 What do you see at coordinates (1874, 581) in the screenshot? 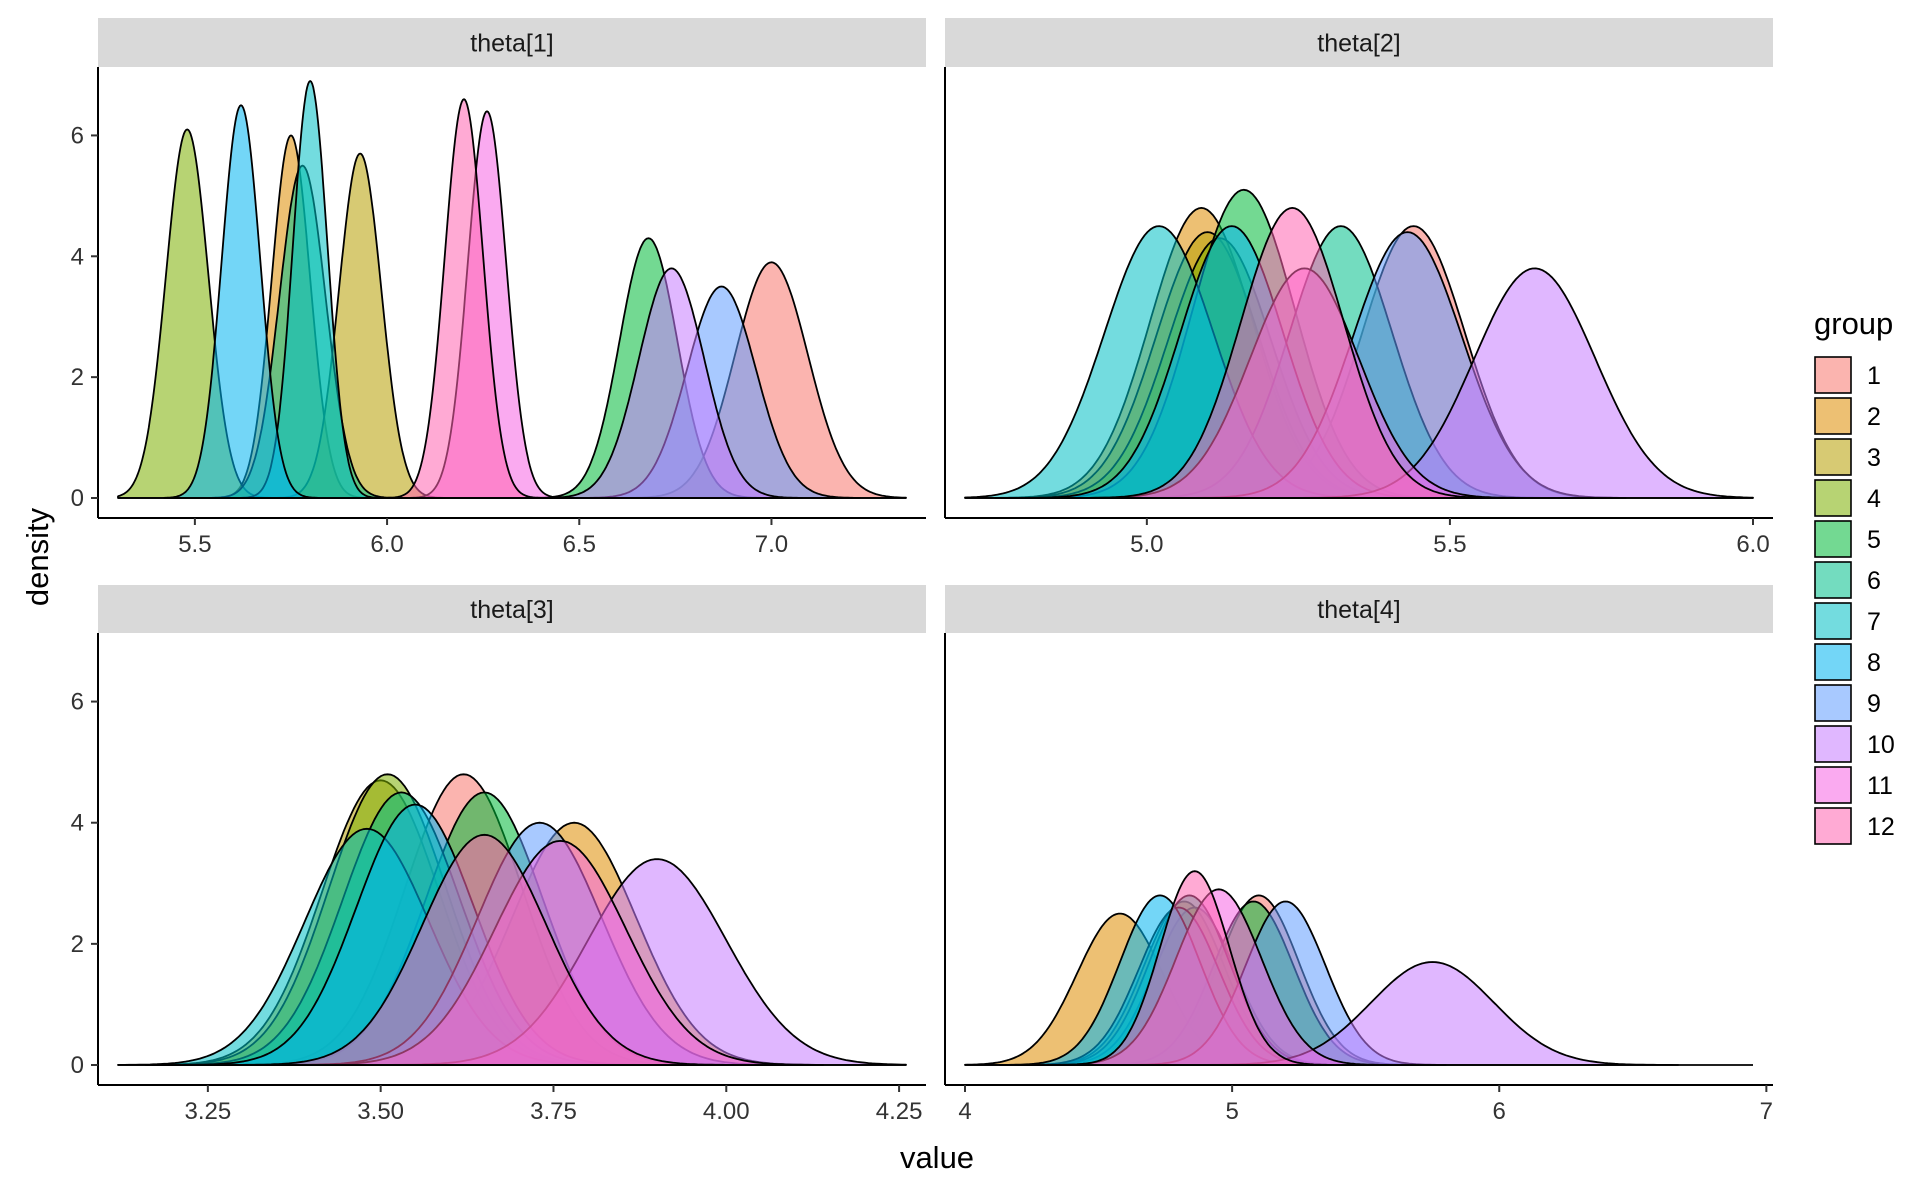
I see `legend-label: 6` at bounding box center [1874, 581].